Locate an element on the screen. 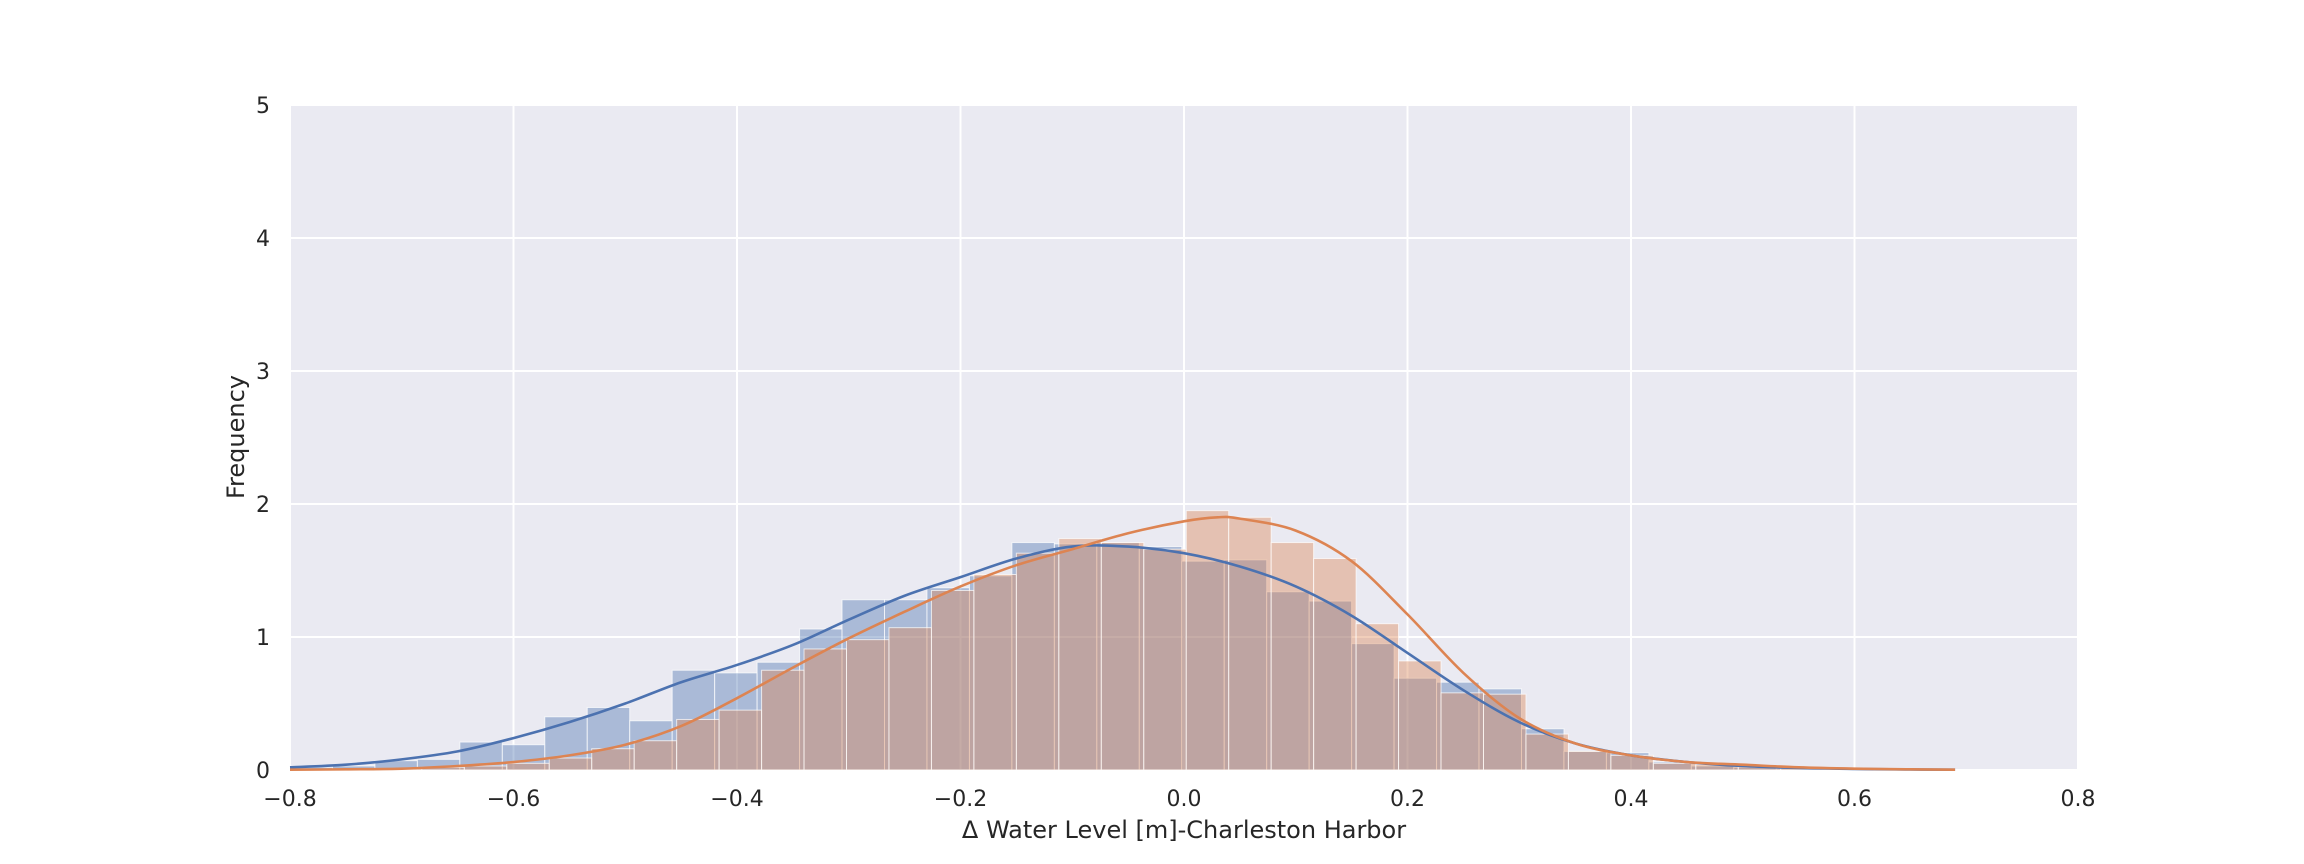 The image size is (2304, 864). y-tick-label: 4 is located at coordinates (263, 239).